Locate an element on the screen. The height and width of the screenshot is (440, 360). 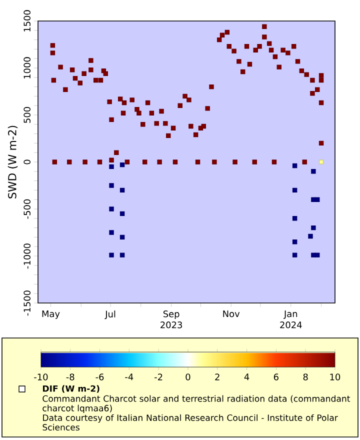
y-tick-label: -500 is located at coordinates (27, 209).